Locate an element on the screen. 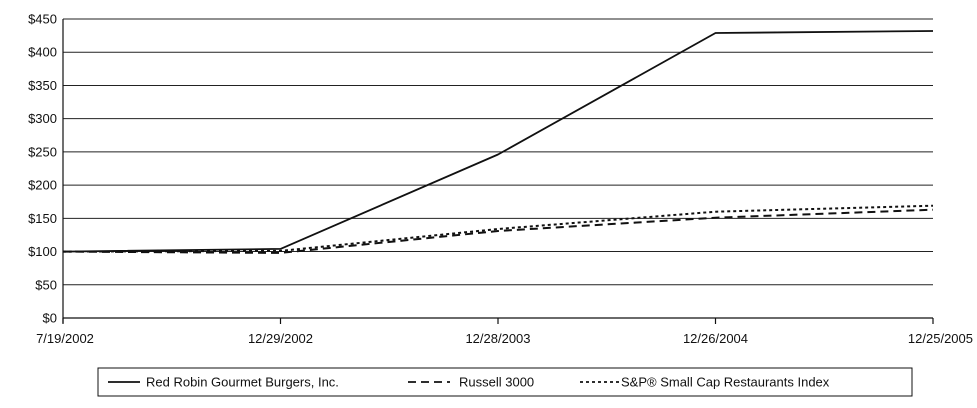 Image resolution: width=977 pixels, height=408 pixels. legend-sp-small-cap-restaurants-label: S&P® Small Cap Restaurants Index is located at coordinates (725, 382).